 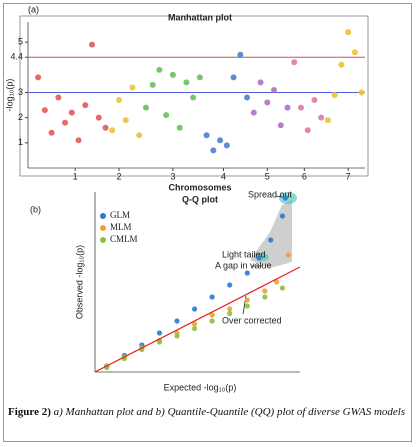 I want to click on y-tick-label: 4.4, so click(x=16, y=57).